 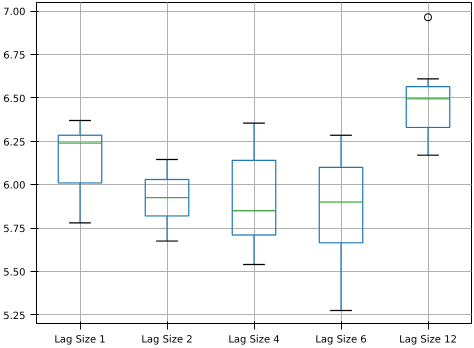 I want to click on y-tick-label: 7.00, so click(x=14, y=12).